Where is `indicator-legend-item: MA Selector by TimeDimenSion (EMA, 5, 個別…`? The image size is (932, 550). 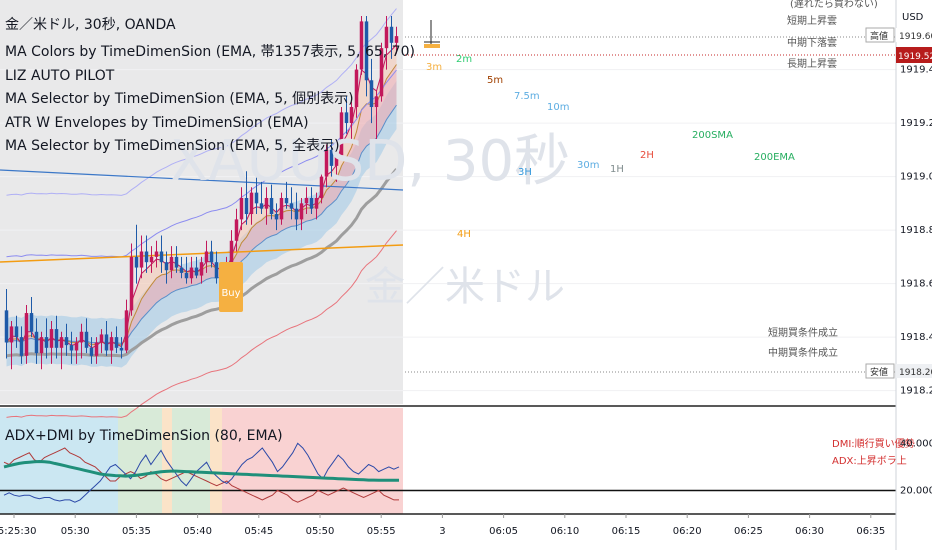
indicator-legend-item: MA Selector by TimeDimenSion (EMA, 5, 個別… is located at coordinates (179, 99).